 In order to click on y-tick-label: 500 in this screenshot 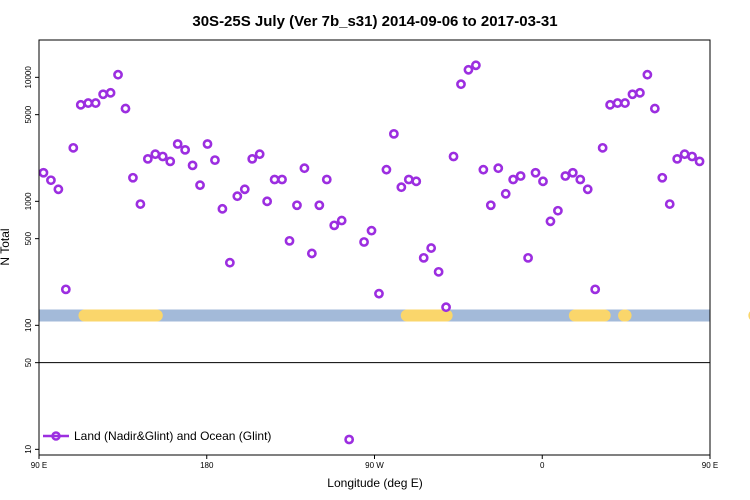, I will do `click(28, 238)`.